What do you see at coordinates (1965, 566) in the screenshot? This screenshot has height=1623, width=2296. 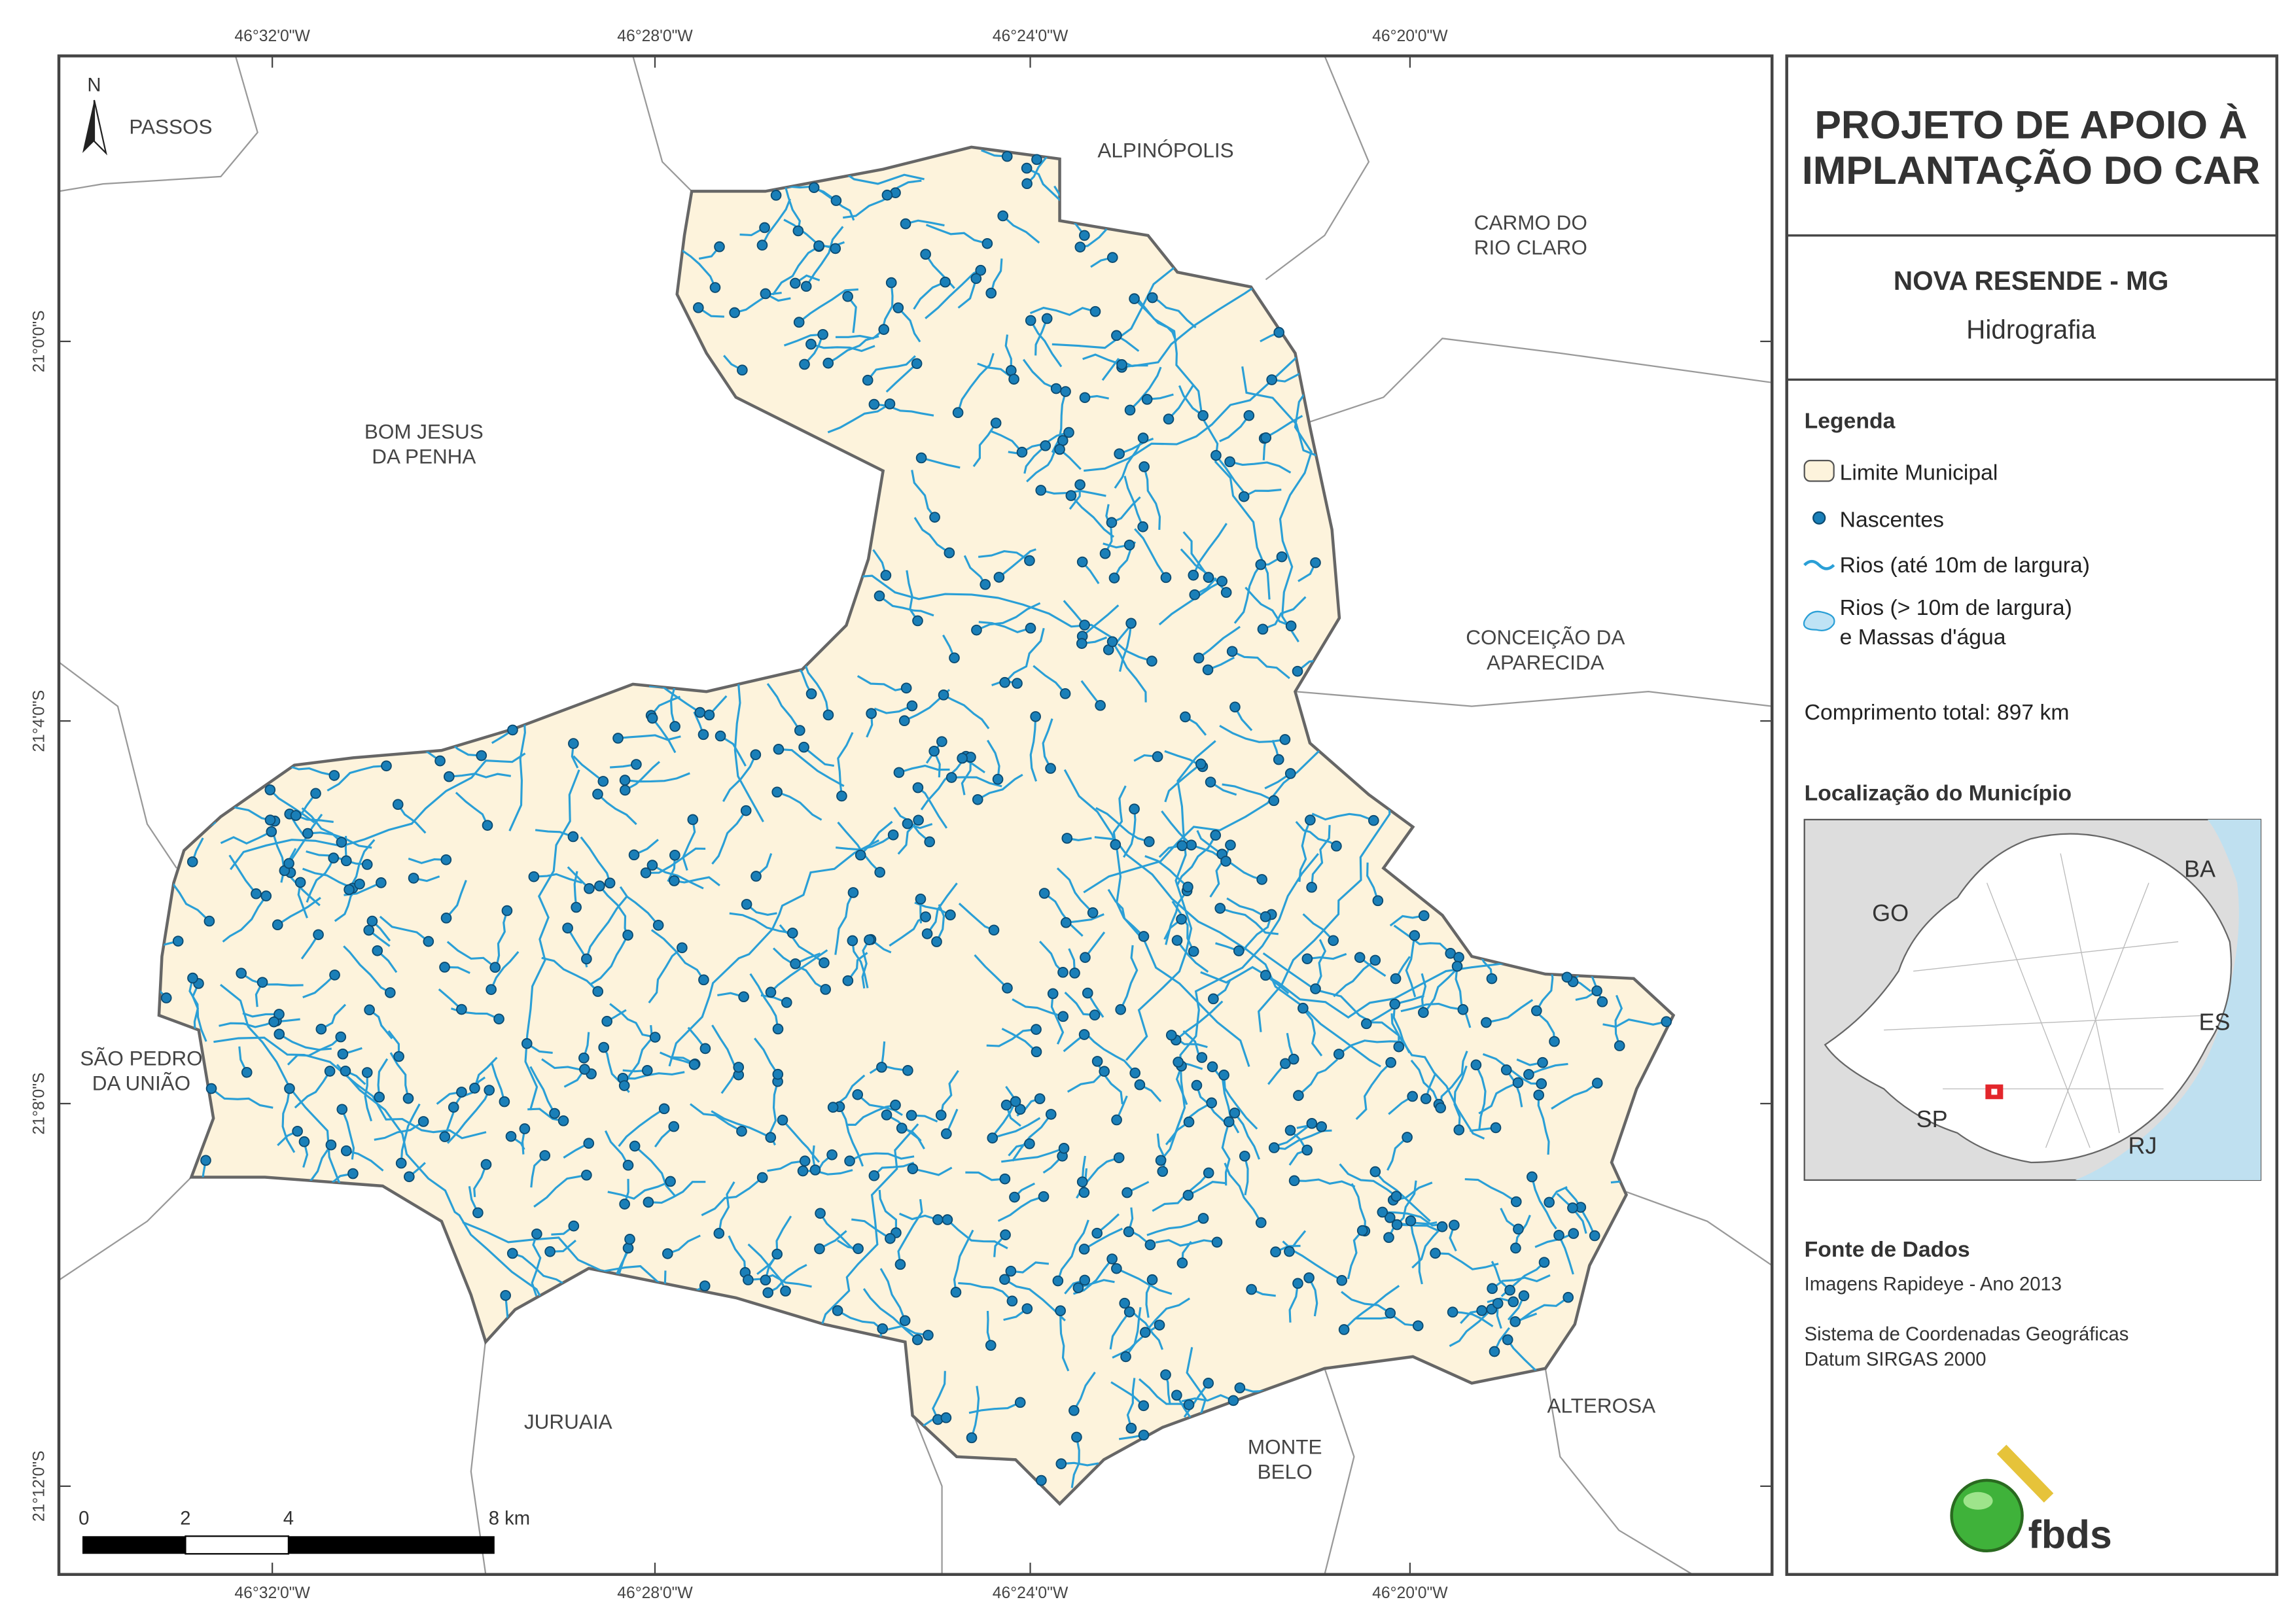 I see `legend-item: Rios (até 10m de largura)` at bounding box center [1965, 566].